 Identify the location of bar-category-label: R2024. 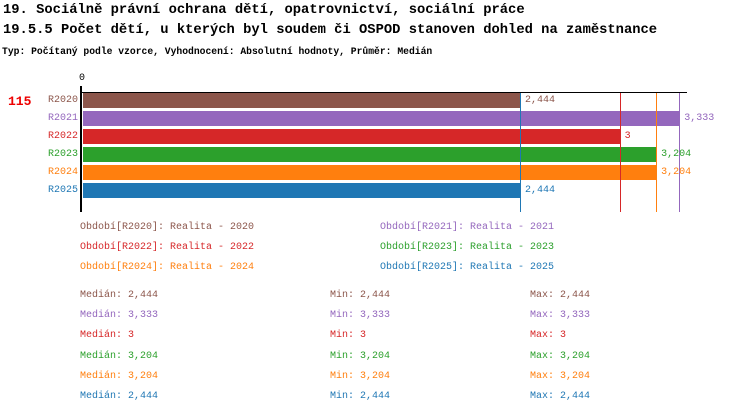
(62, 172).